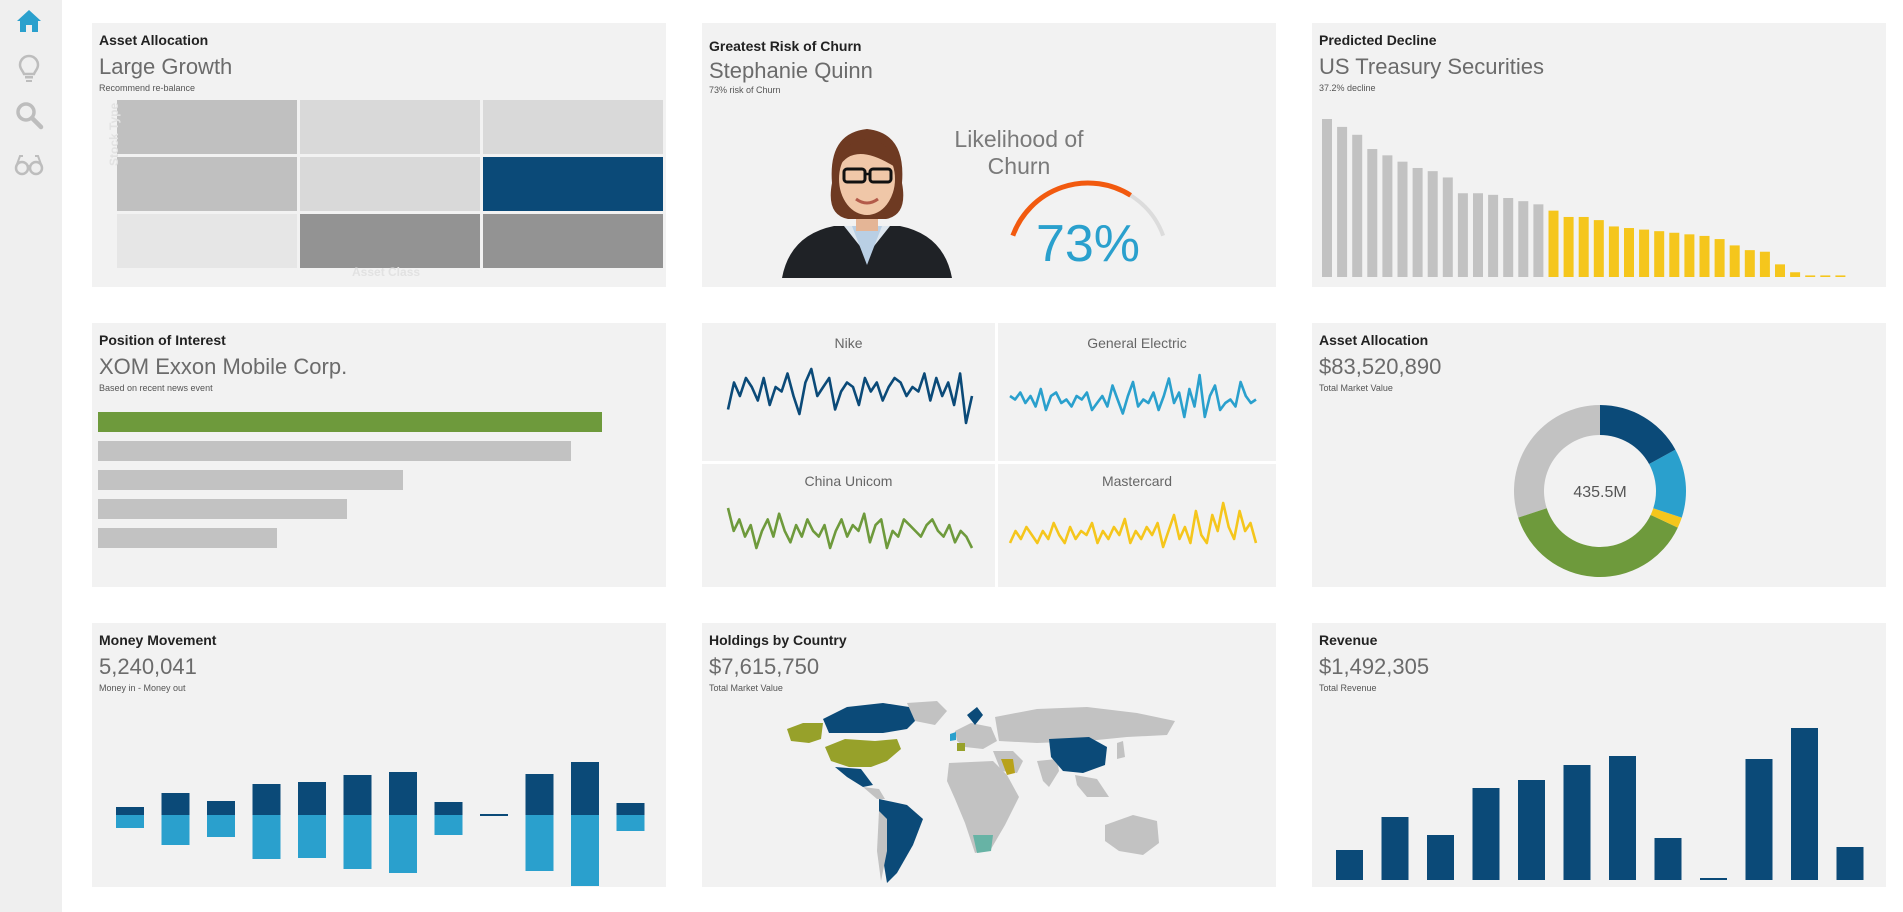 The width and height of the screenshot is (1903, 912). I want to click on spark-nike: Nike, so click(848, 392).